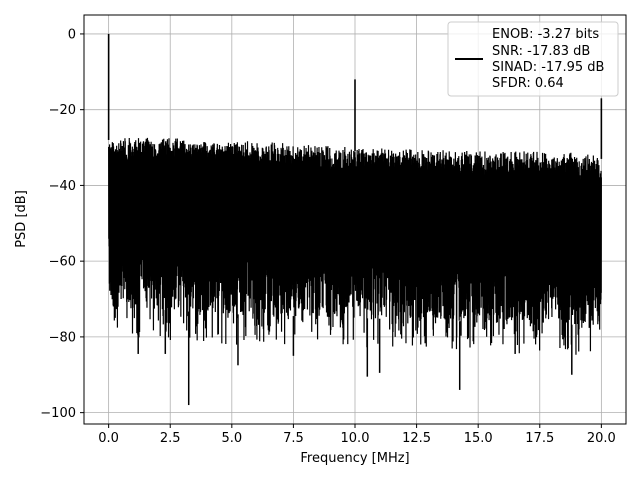 This screenshot has height=480, width=640. Describe the element at coordinates (354, 458) in the screenshot. I see `x-axis-label: Frequency [MHz]` at that location.